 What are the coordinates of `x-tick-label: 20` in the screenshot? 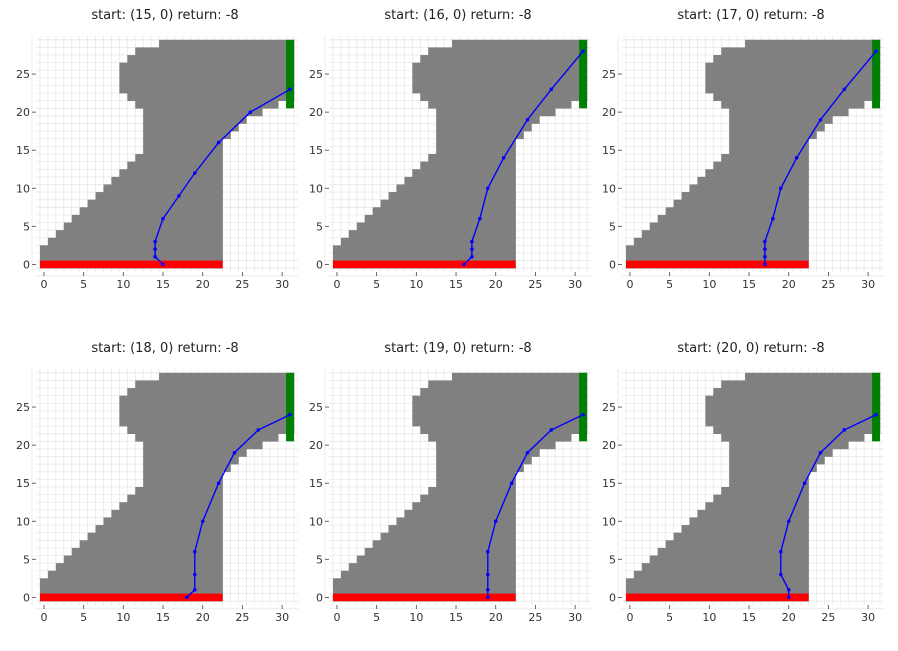 It's located at (496, 284).